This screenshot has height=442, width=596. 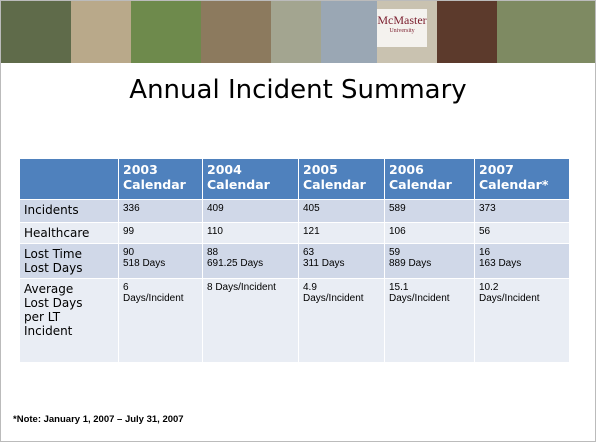 I want to click on row-label: Average Lost Days per LT Incident, so click(x=69, y=320).